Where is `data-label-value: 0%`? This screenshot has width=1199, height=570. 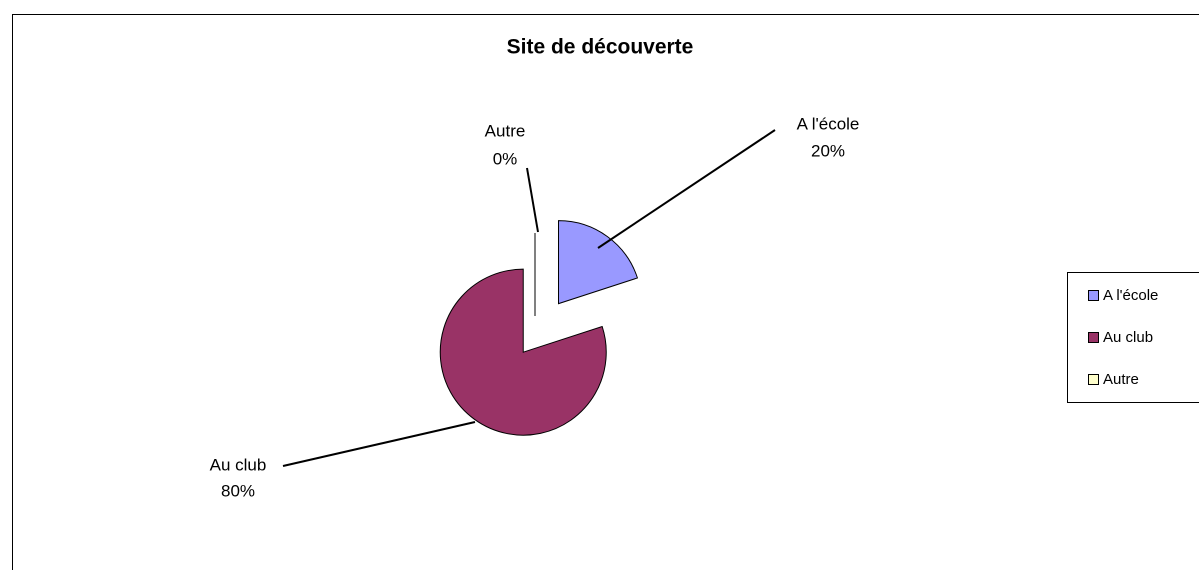
data-label-value: 0% is located at coordinates (505, 158).